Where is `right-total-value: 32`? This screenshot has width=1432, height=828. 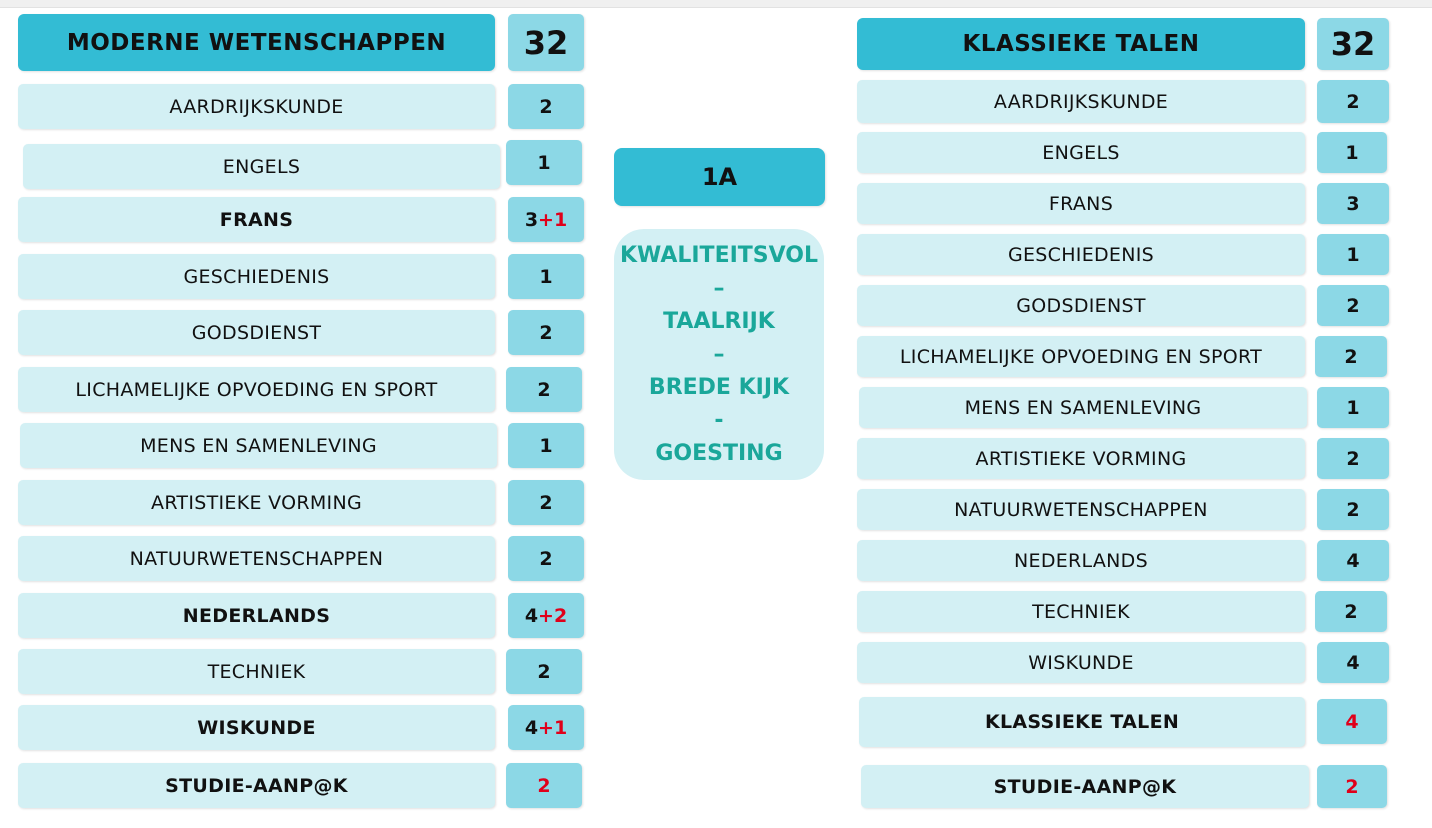
right-total-value: 32 is located at coordinates (1353, 44).